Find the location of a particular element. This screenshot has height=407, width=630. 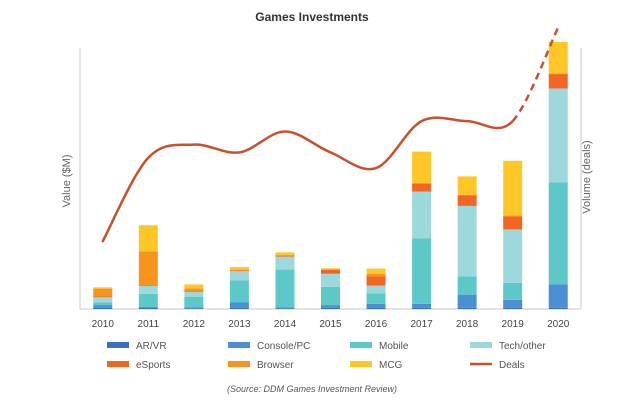

bar-segment-tech-other-2012 is located at coordinates (194, 294).